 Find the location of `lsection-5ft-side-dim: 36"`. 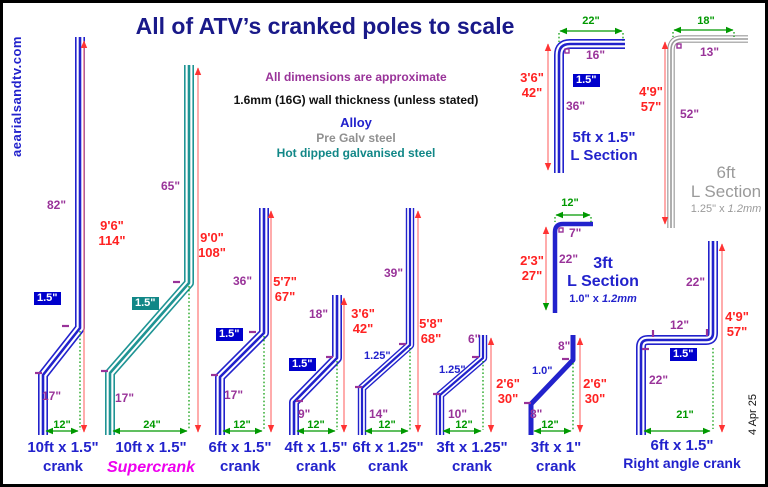

lsection-5ft-side-dim: 36" is located at coordinates (576, 106).